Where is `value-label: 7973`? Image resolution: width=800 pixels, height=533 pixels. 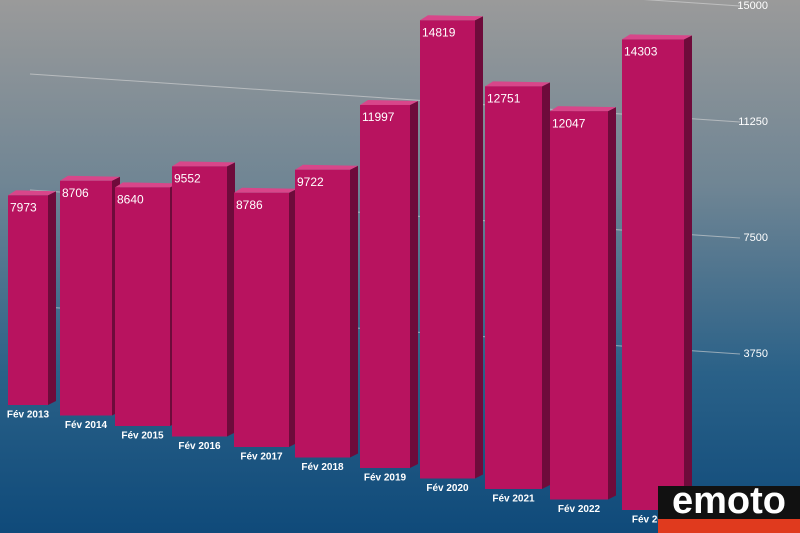 value-label: 7973 is located at coordinates (23, 207).